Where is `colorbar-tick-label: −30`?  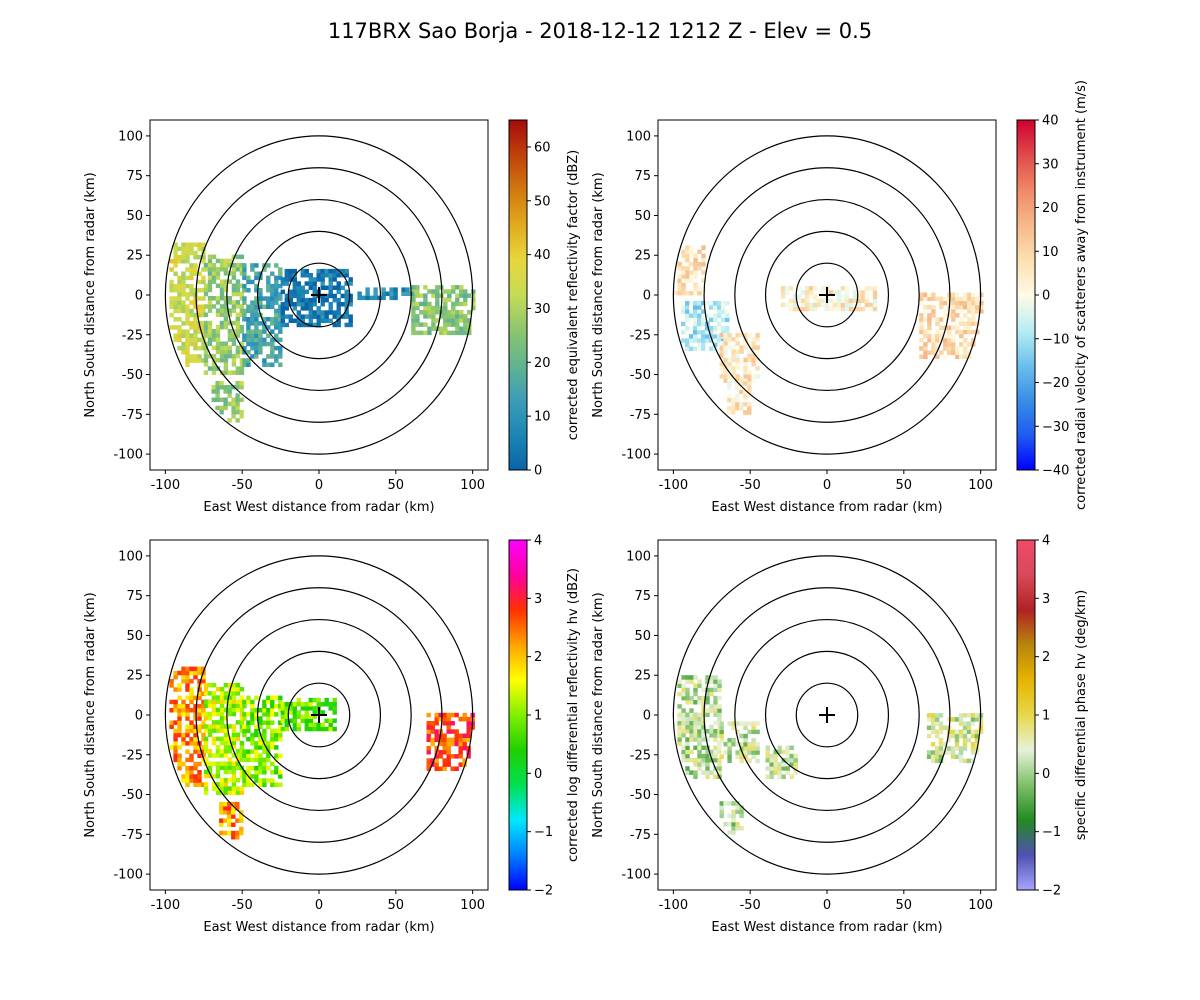
colorbar-tick-label: −30 is located at coordinates (1055, 427).